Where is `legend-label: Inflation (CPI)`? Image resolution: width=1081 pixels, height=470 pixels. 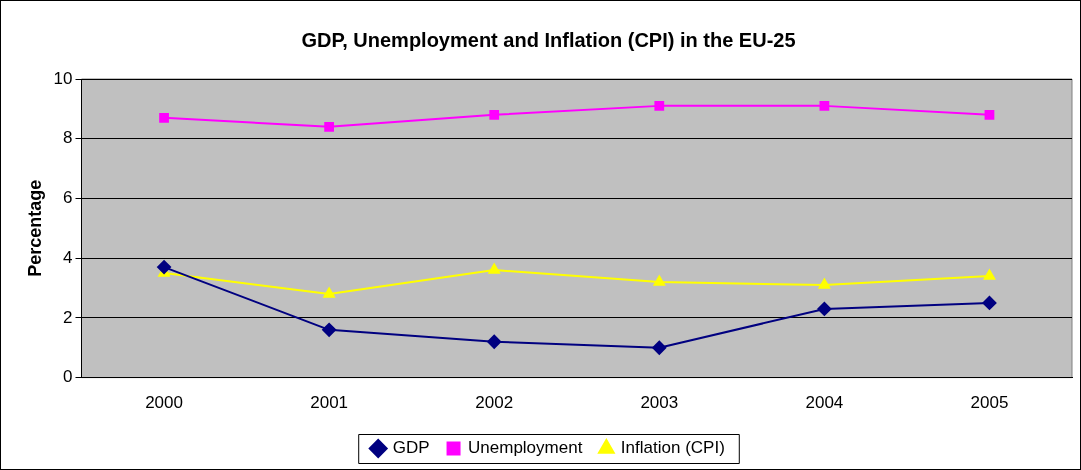 legend-label: Inflation (CPI) is located at coordinates (672, 448).